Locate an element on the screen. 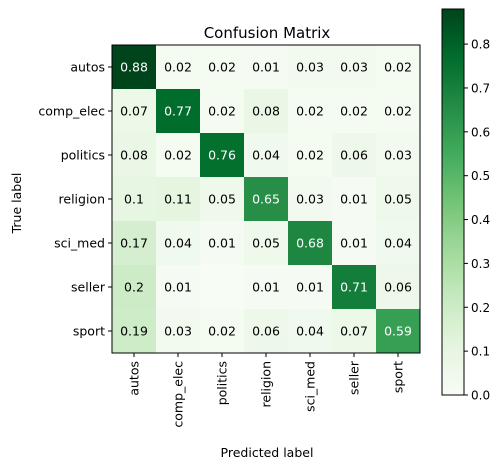 Image resolution: width=503 pixels, height=470 pixels. colorbar-tick-label: 0.4 is located at coordinates (480, 220).